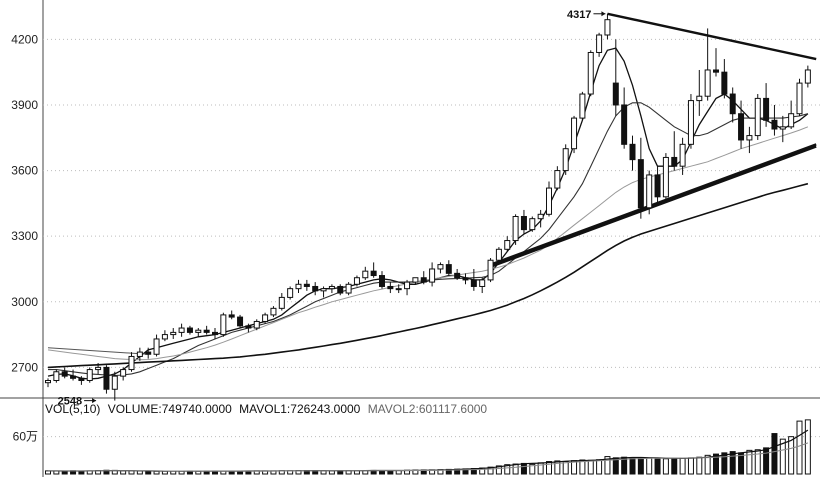 Image resolution: width=820 pixels, height=477 pixels. I want to click on y-tick-label: 3000, so click(24, 302).